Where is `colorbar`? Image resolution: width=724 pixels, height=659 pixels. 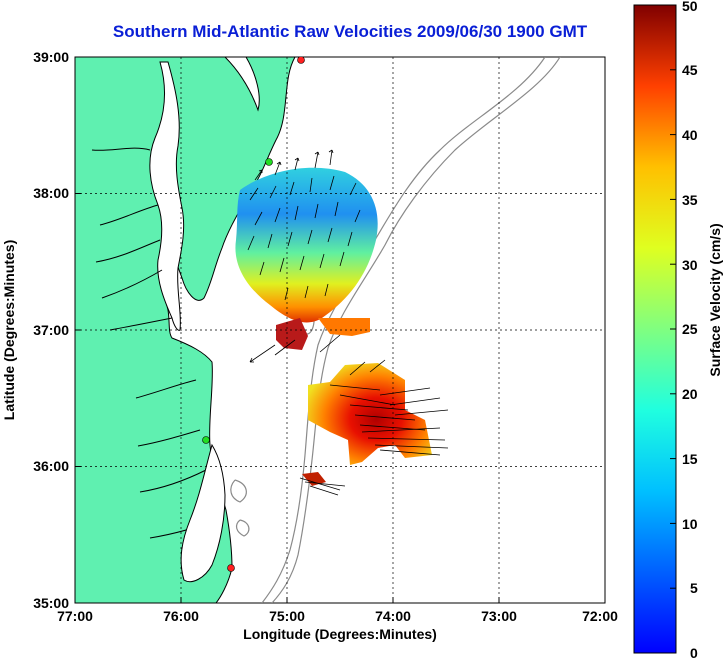 colorbar is located at coordinates (655, 329).